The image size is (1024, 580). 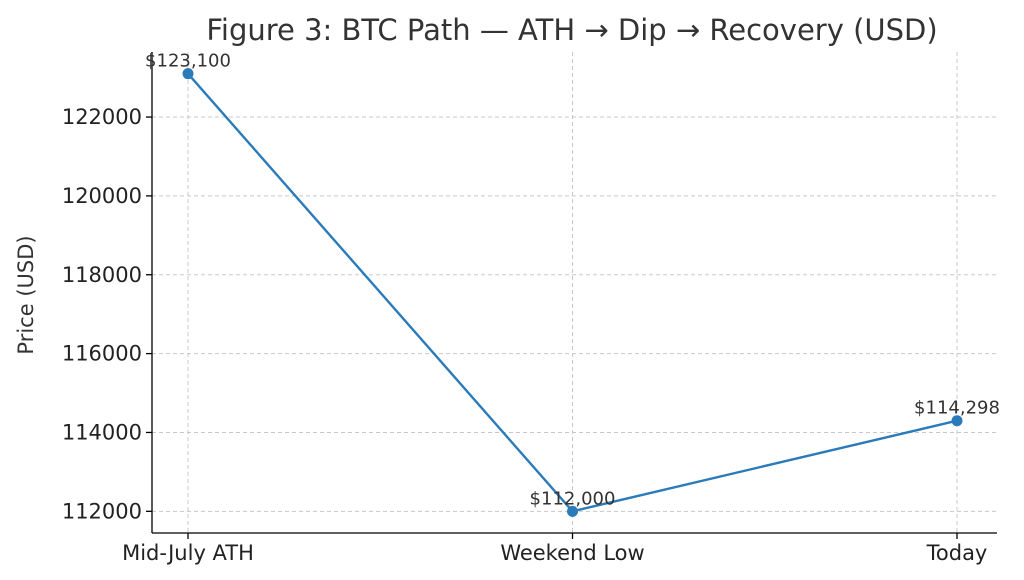 What do you see at coordinates (957, 553) in the screenshot?
I see `x-tick-label: Today` at bounding box center [957, 553].